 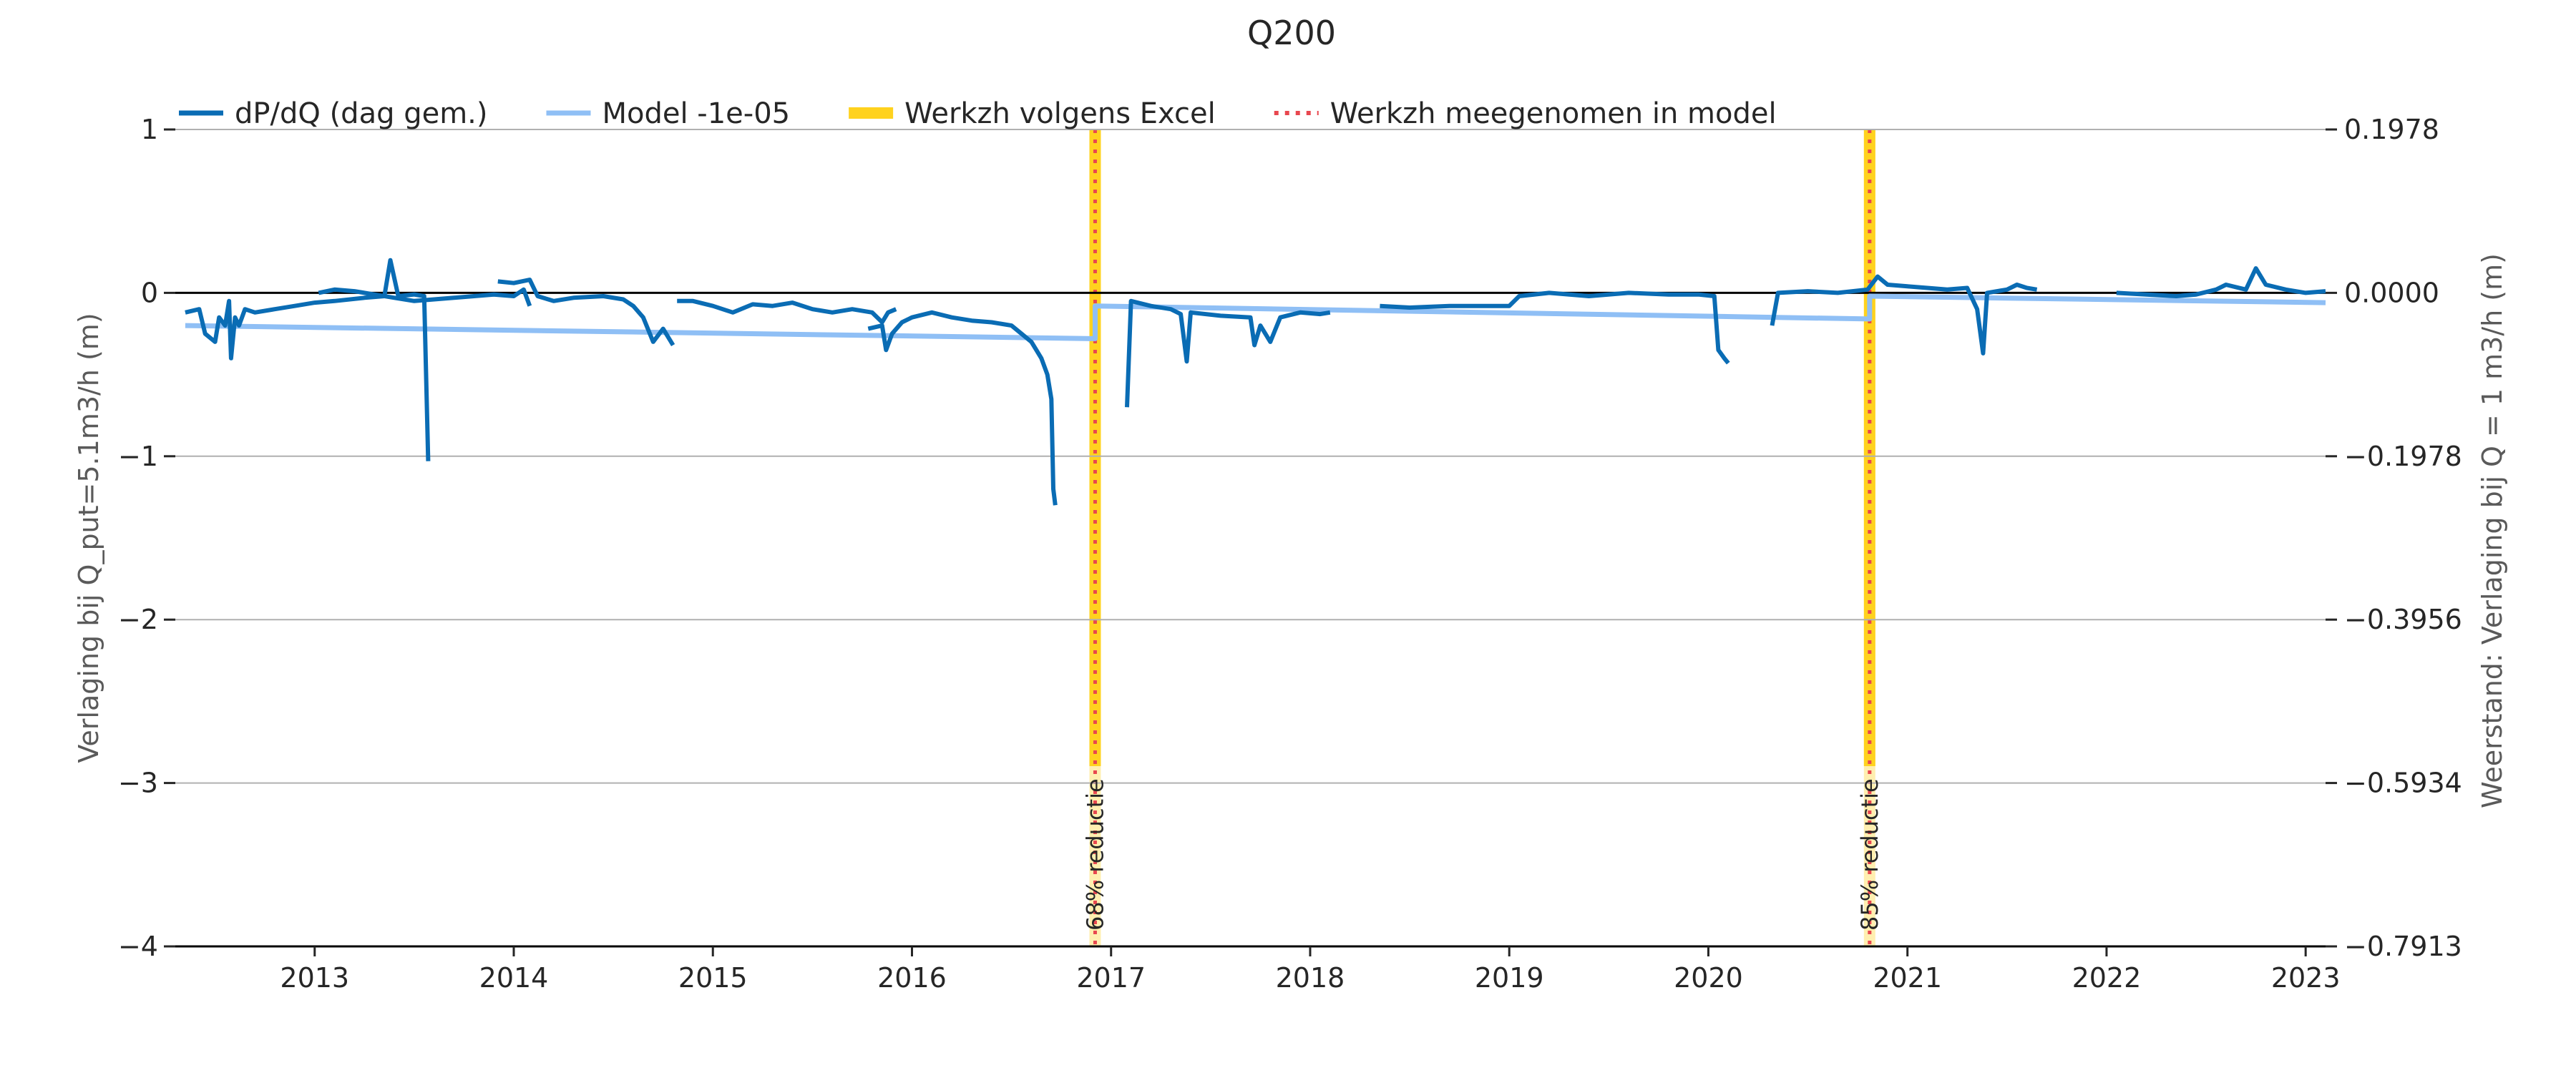 I want to click on annotation-layer: 68% reductie 85% reductie, so click(x=1482, y=855).